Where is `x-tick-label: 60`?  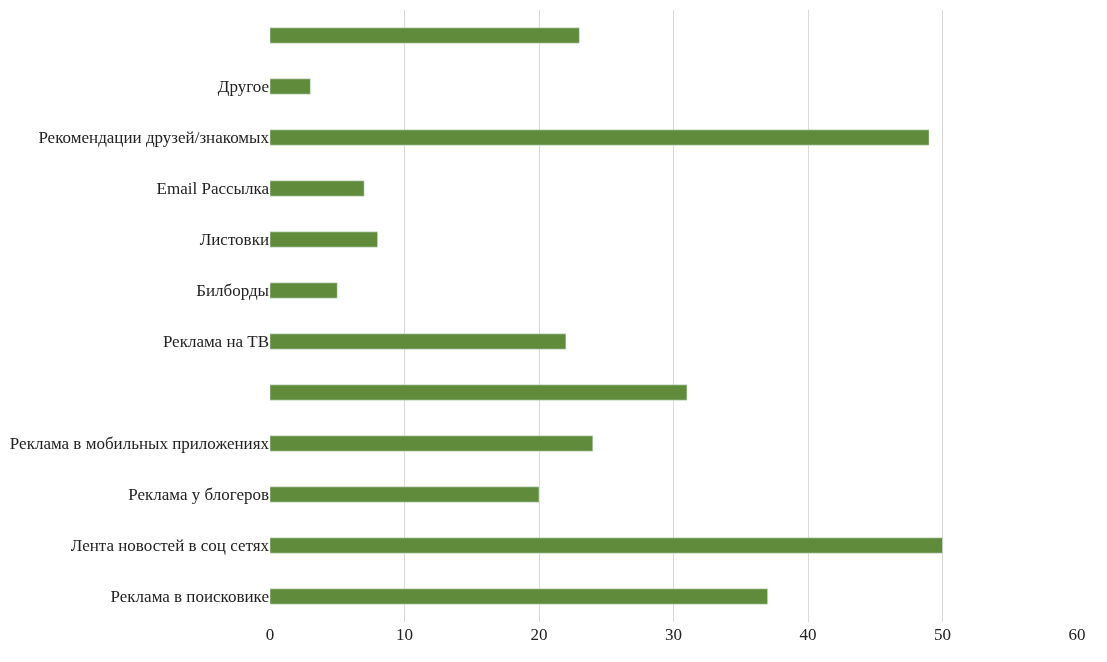 x-tick-label: 60 is located at coordinates (1077, 634).